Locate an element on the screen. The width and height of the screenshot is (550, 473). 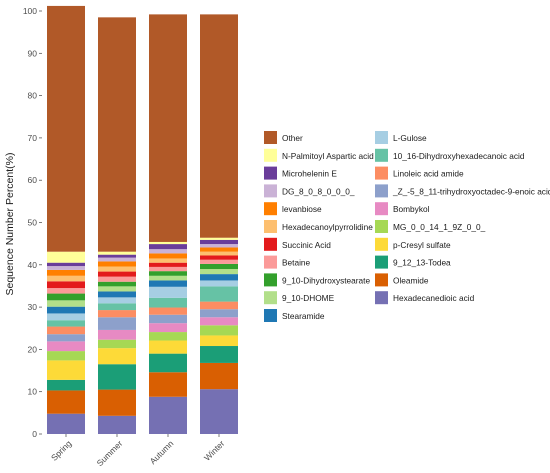
legend-item: 9_10-Dihydroxystearate is located at coordinates (317, 280).